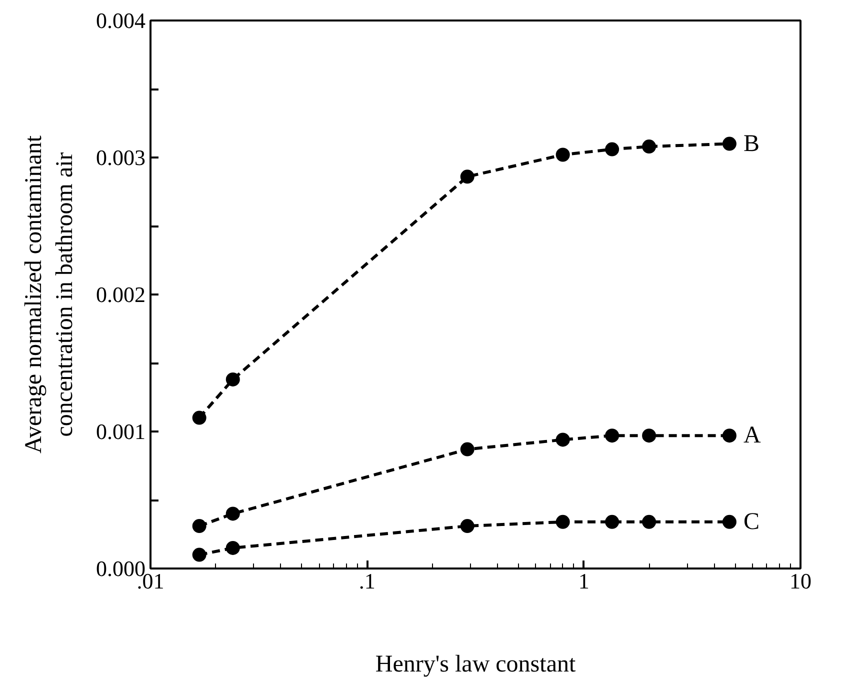 Image resolution: width=845 pixels, height=687 pixels. I want to click on y-tick-label: 0.003, so click(121, 157).